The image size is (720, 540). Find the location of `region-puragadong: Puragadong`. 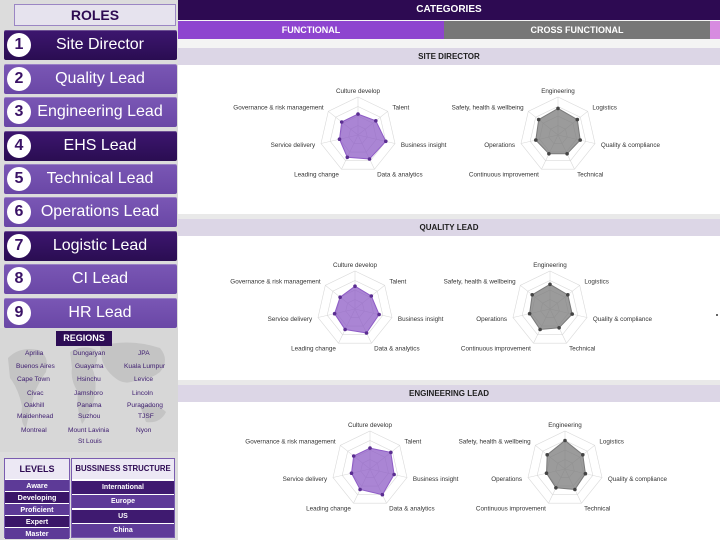

region-puragadong: Puragadong is located at coordinates (145, 405).